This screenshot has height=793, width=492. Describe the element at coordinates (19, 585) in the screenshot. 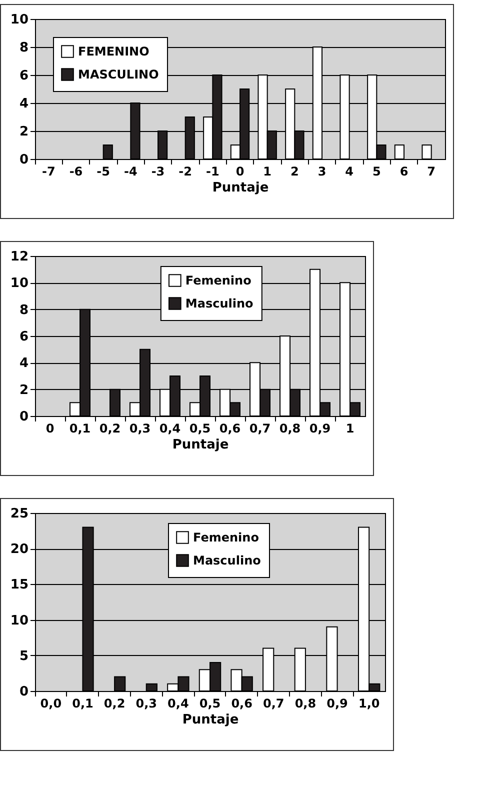

I see `y-tick-label: 15` at that location.